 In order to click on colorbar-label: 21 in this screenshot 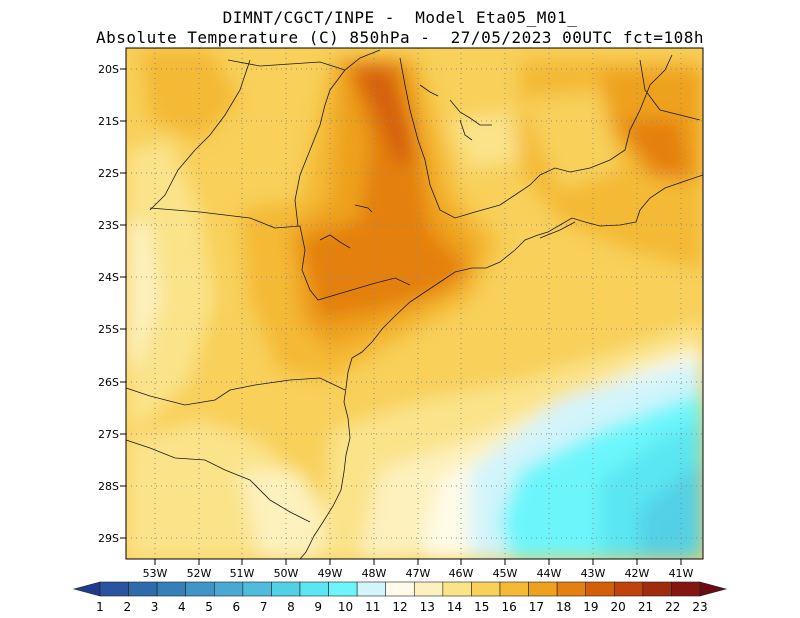, I will do `click(645, 607)`.